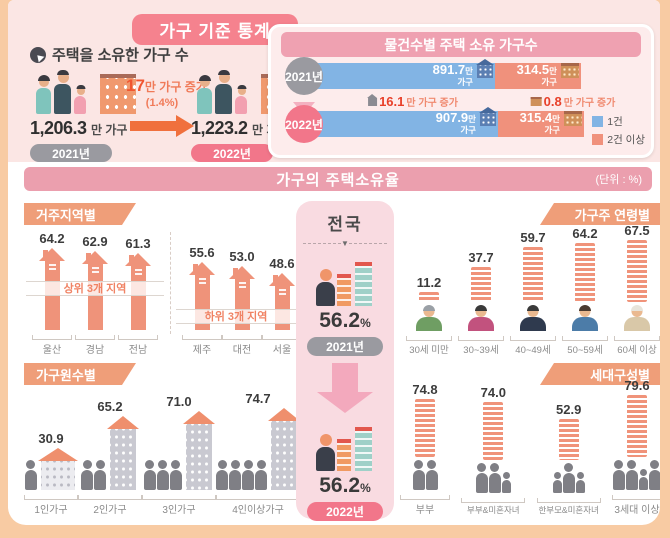  What do you see at coordinates (533, 350) in the screenshot?
I see `bar-label: 40~49세` at bounding box center [533, 350].